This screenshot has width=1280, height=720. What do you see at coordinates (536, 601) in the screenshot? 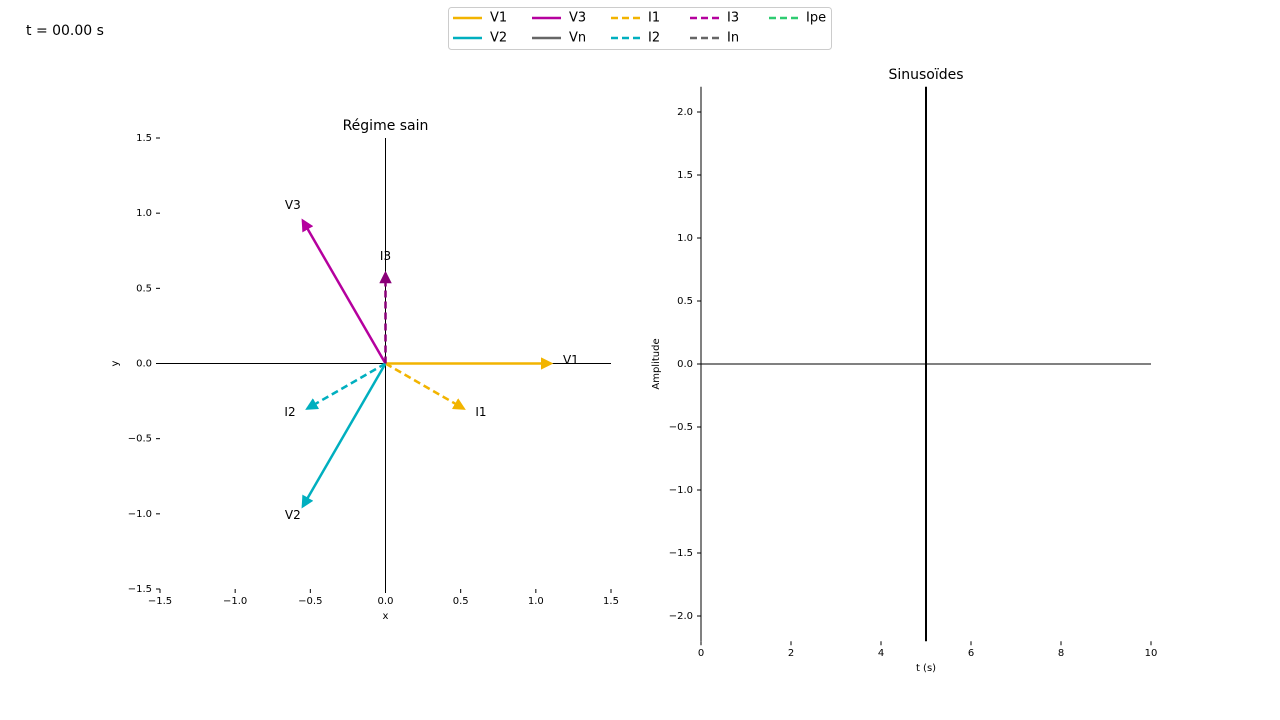
I see `x-tick-label: 1.0` at bounding box center [536, 601].